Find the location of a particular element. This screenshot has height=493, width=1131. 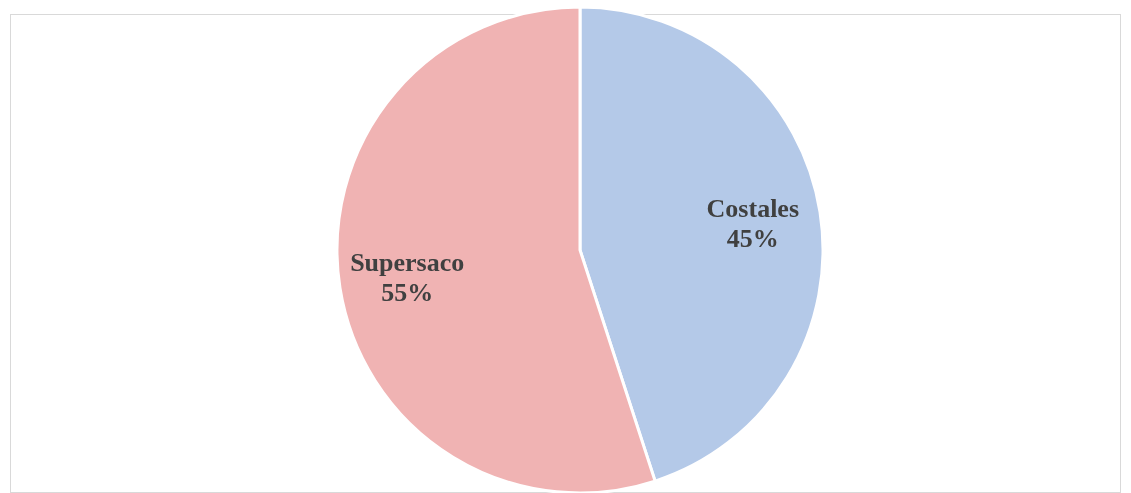

data-label: 45% is located at coordinates (752, 238).